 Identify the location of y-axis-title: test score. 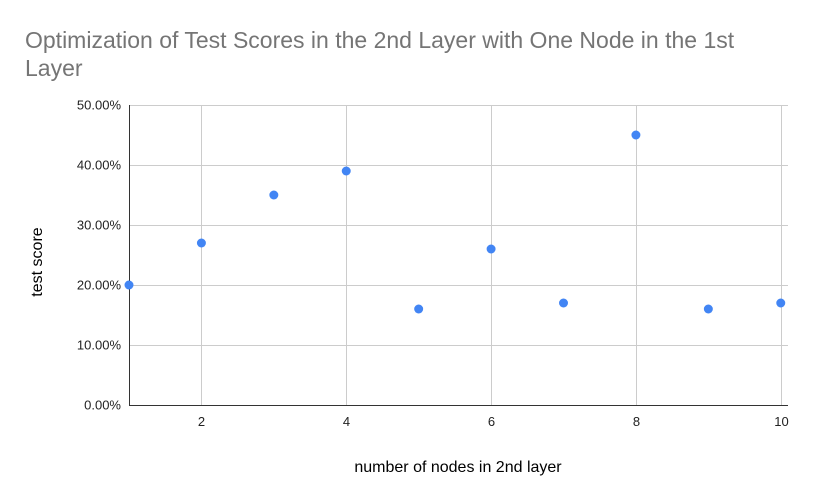
(37, 261).